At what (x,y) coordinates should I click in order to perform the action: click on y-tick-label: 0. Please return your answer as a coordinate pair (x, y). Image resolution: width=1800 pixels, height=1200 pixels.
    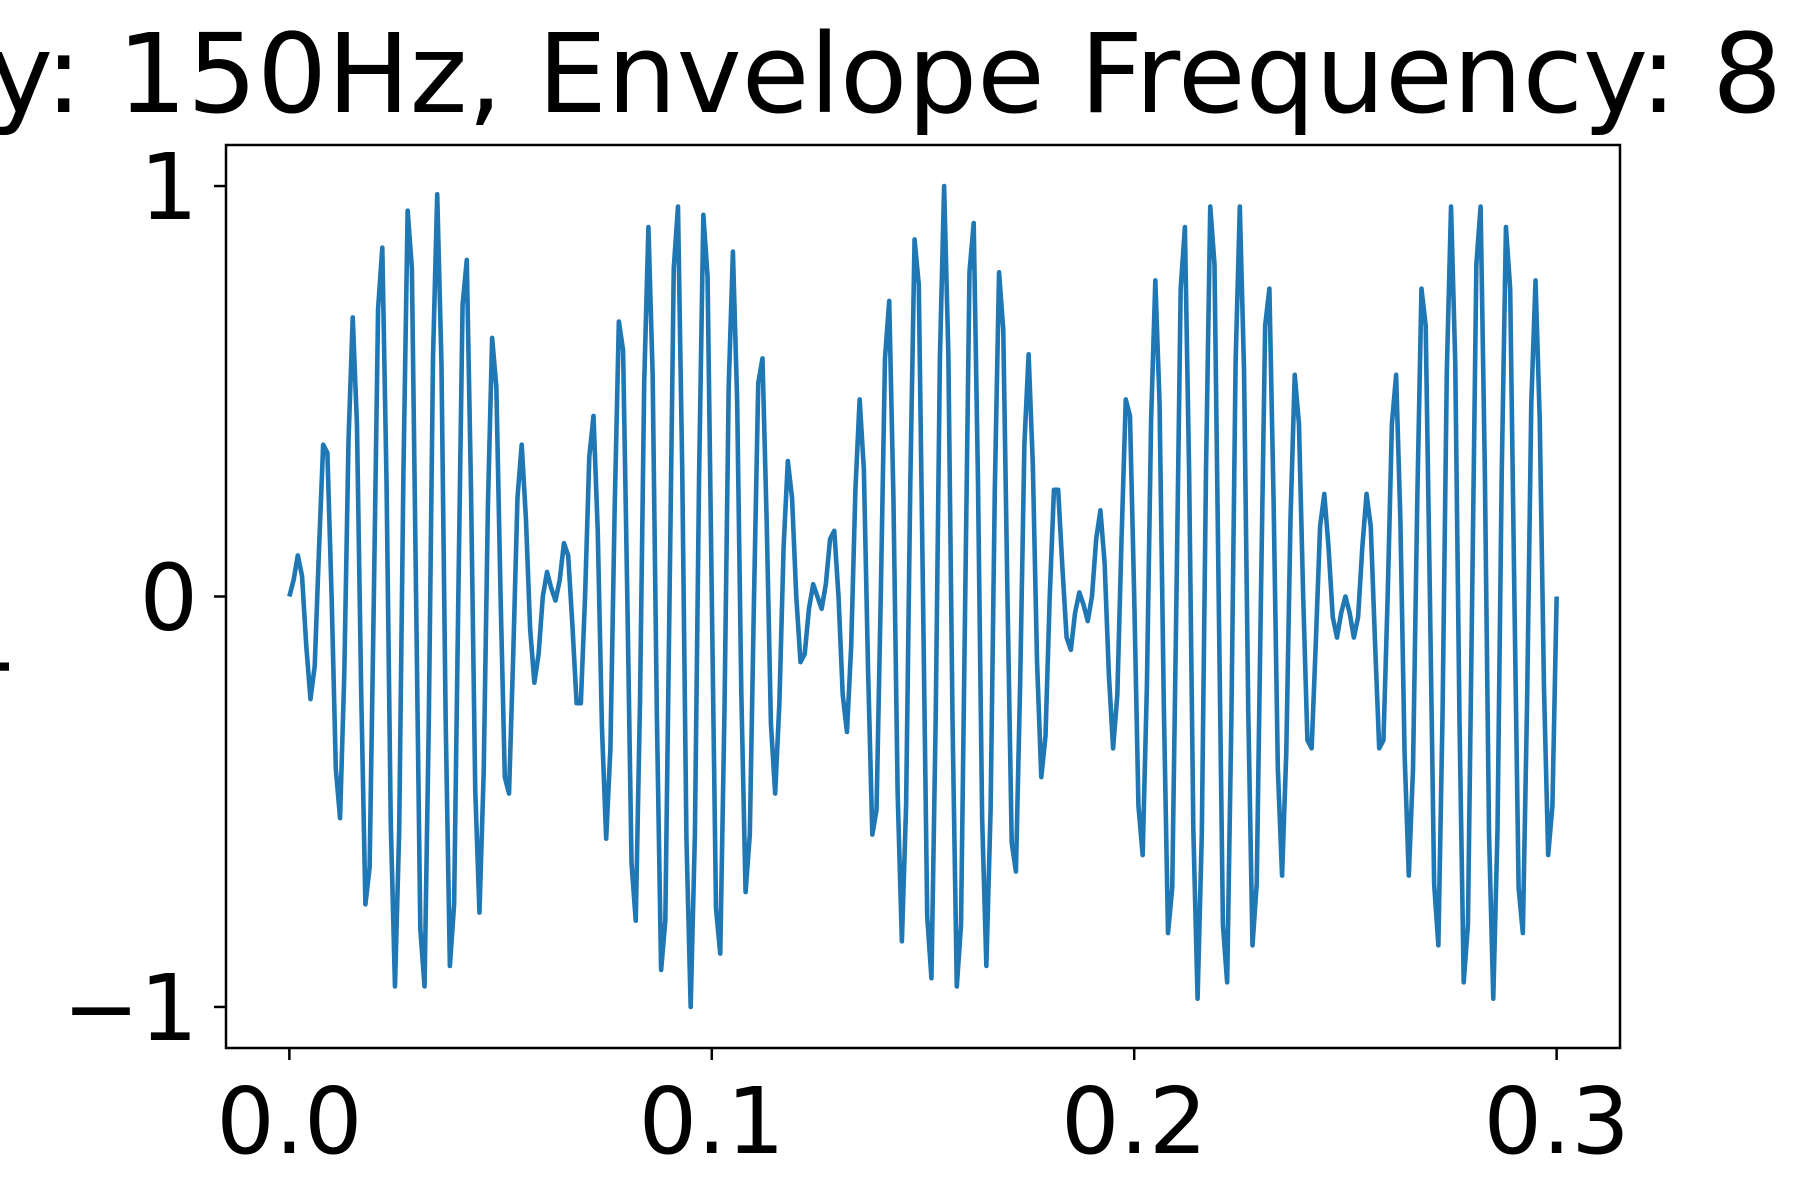
    Looking at the image, I should click on (168, 598).